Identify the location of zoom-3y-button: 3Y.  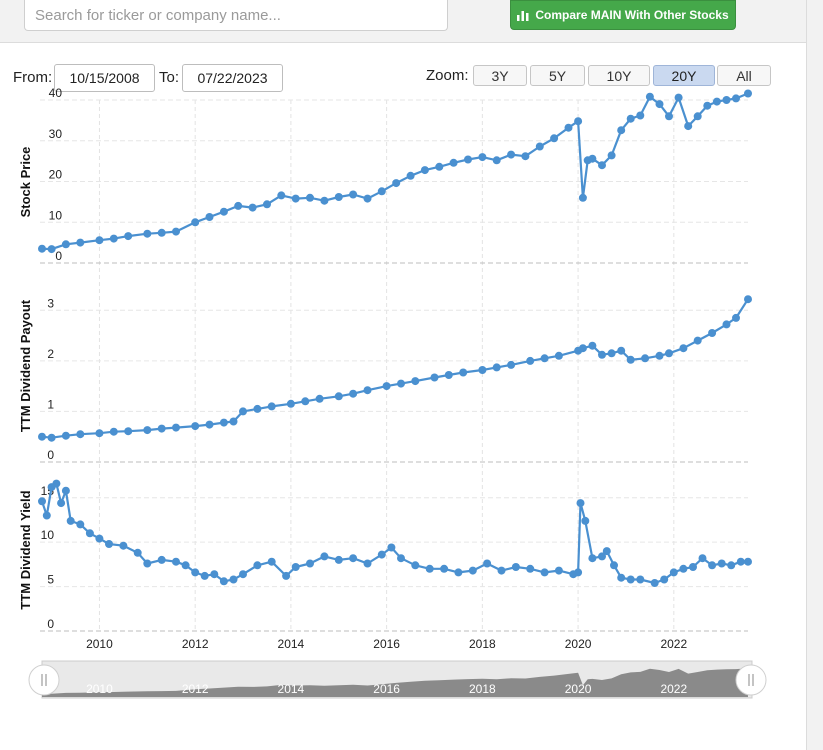
(500, 75).